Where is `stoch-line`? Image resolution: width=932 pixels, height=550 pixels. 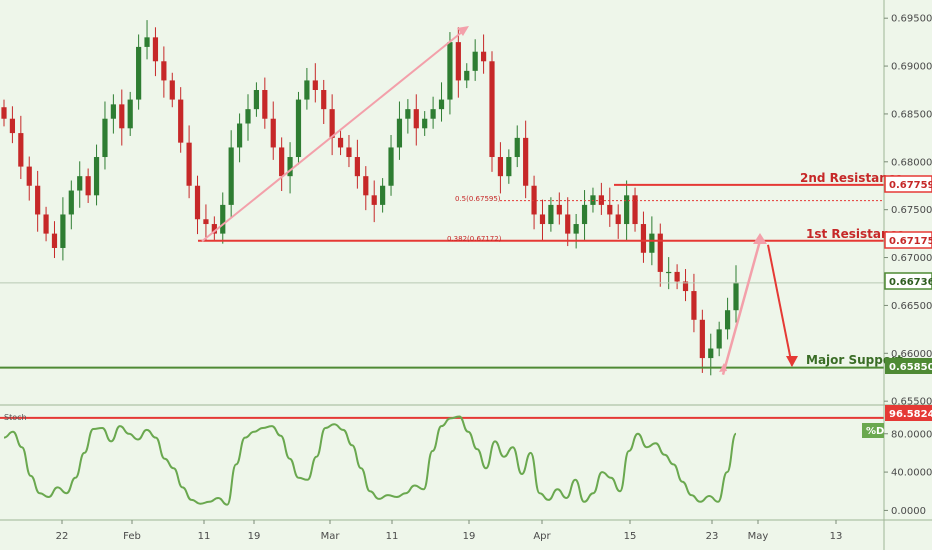 stoch-line is located at coordinates (370, 460).